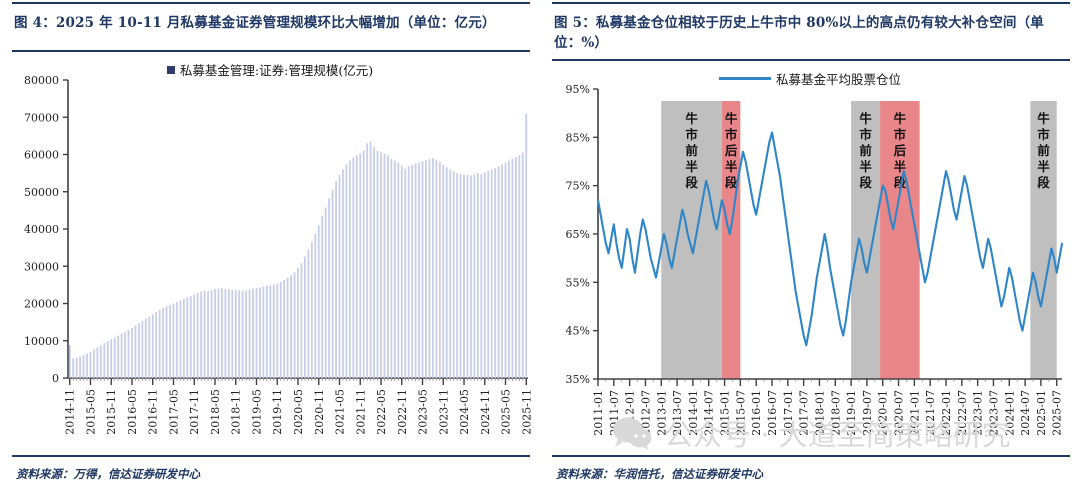 The image size is (1080, 482). What do you see at coordinates (340, 412) in the screenshot?
I see `svg-text: 2021-05` at bounding box center [340, 412].